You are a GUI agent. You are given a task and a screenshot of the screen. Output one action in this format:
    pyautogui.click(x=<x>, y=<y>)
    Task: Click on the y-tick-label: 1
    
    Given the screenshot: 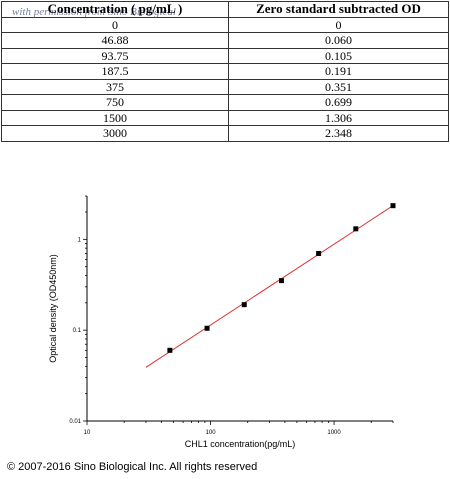 What is the action you would take?
    pyautogui.click(x=80, y=240)
    